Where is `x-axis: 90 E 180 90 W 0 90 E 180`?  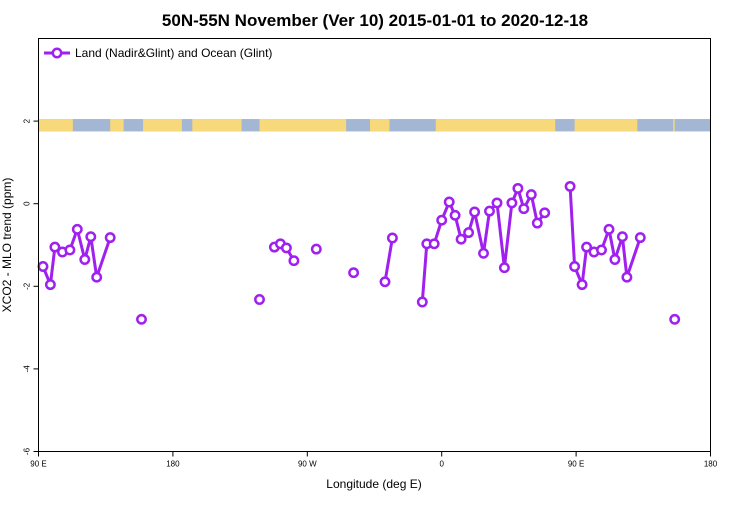
x-axis: 90 E 180 90 W 0 90 E 180 is located at coordinates (374, 460).